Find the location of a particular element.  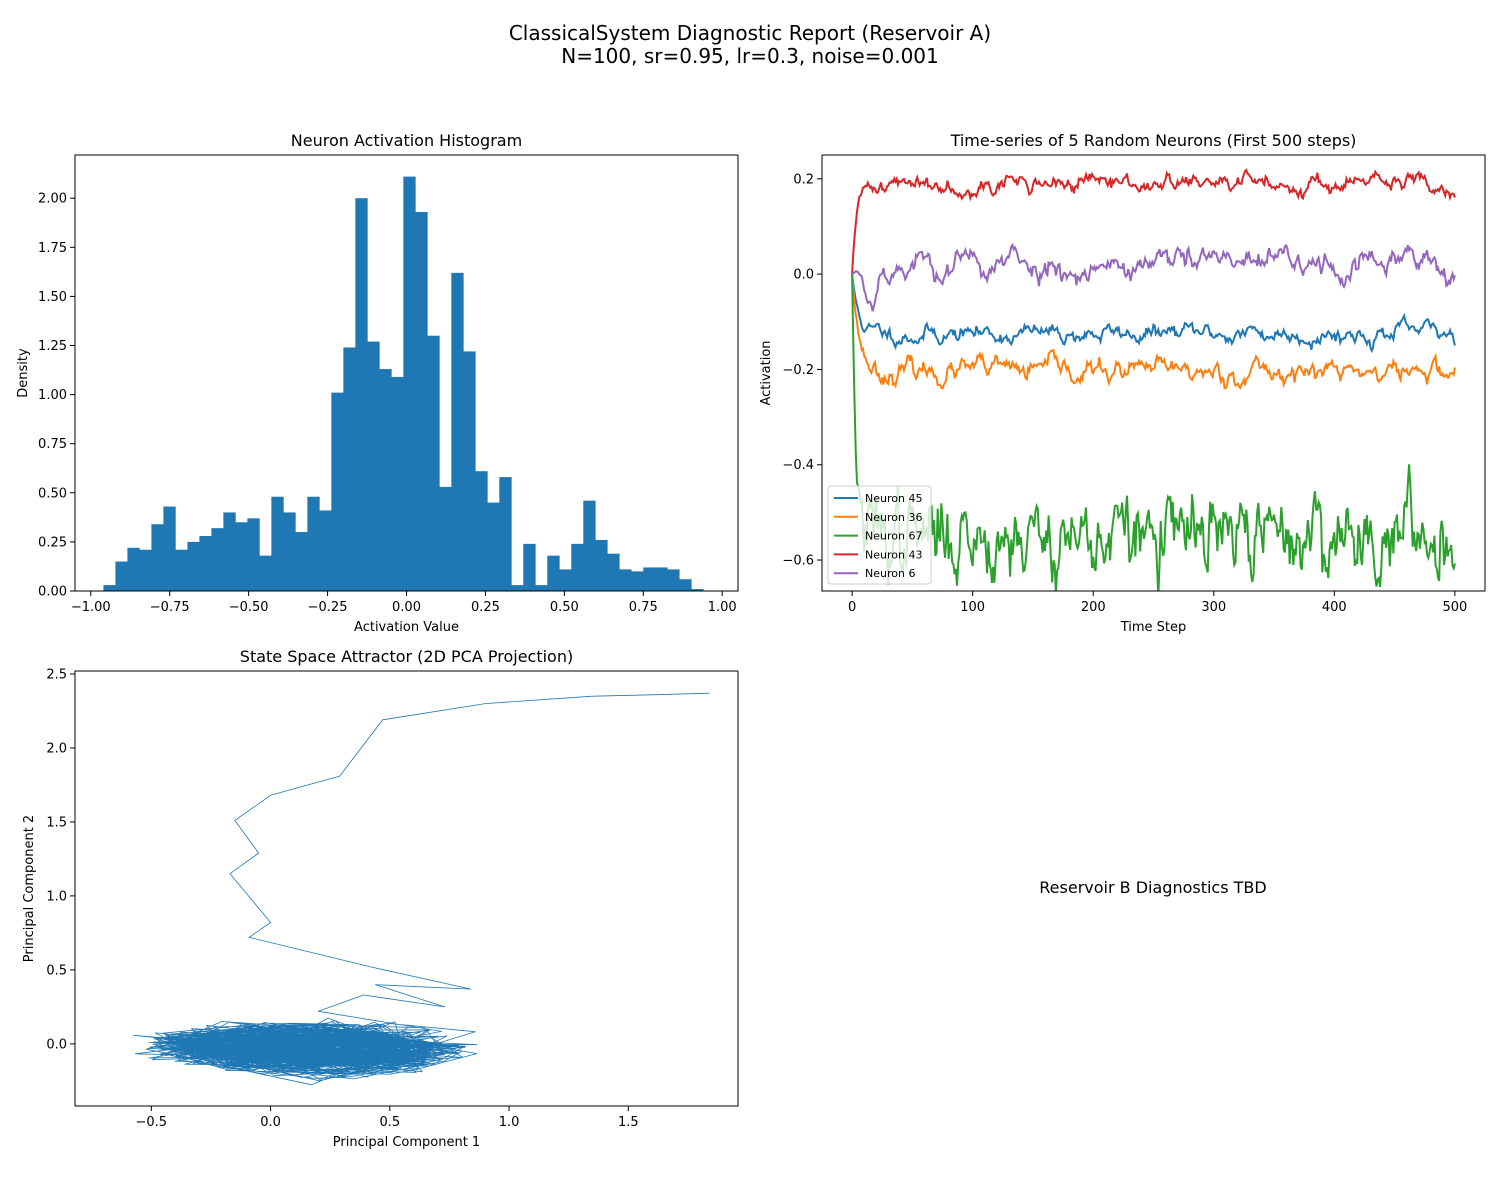

legend-label: Neuron 36 is located at coordinates (893, 517).